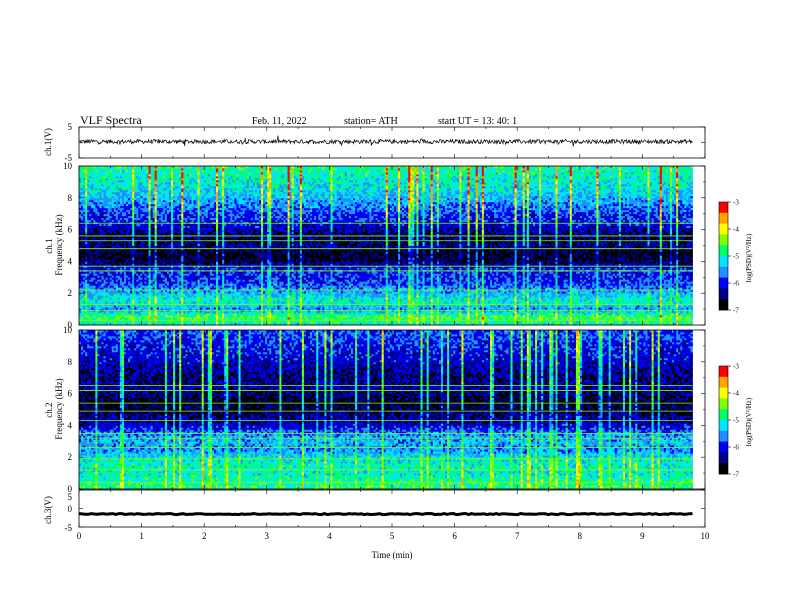 This screenshot has width=792, height=612. What do you see at coordinates (279, 121) in the screenshot?
I see `date-label: Feb. 11, 2022` at bounding box center [279, 121].